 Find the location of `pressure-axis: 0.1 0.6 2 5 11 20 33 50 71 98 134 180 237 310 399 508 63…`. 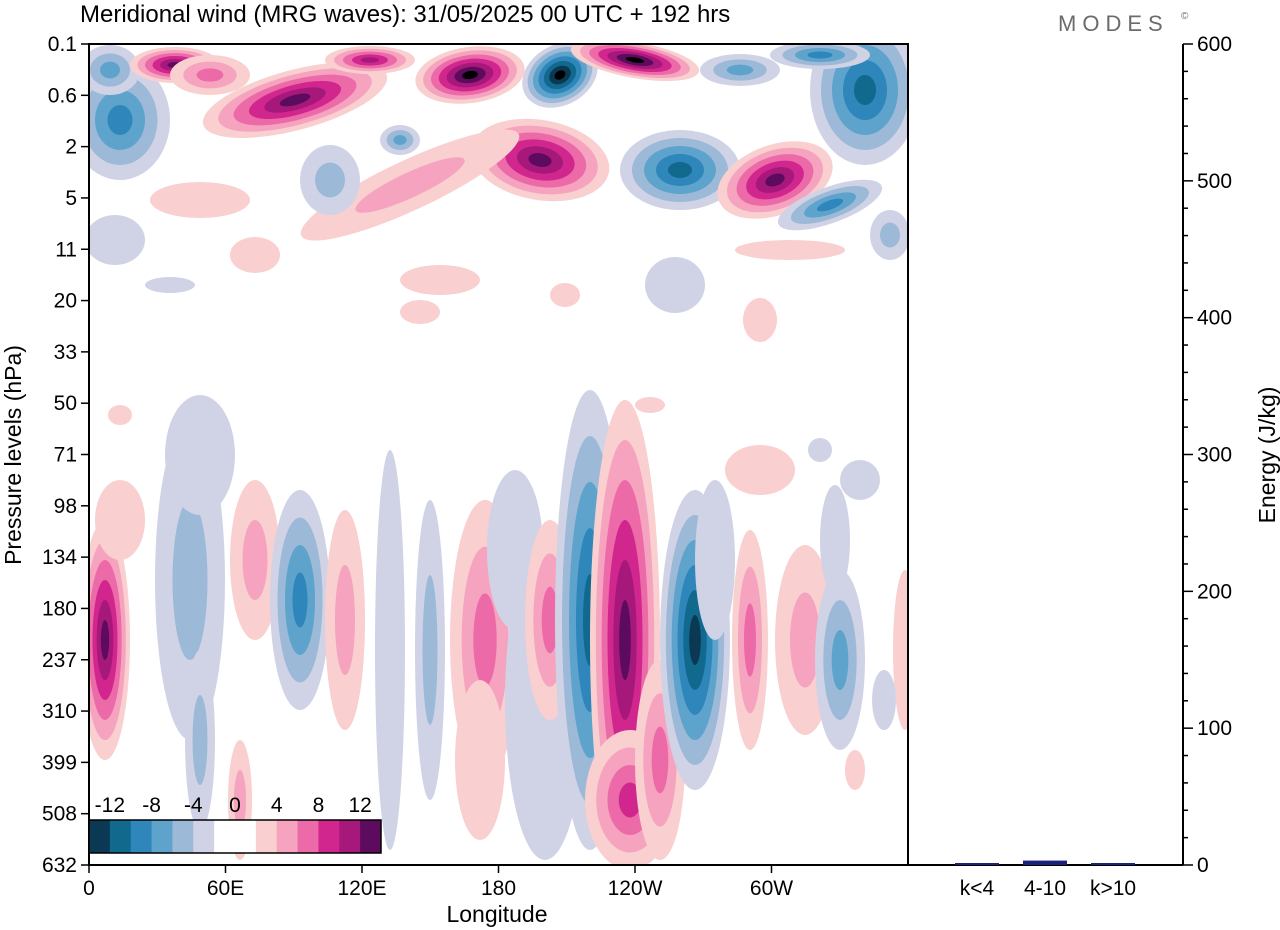

pressure-axis: 0.1 0.6 2 5 11 20 33 50 71 98 134 180 237 310 399 508 63… is located at coordinates (65, 455).